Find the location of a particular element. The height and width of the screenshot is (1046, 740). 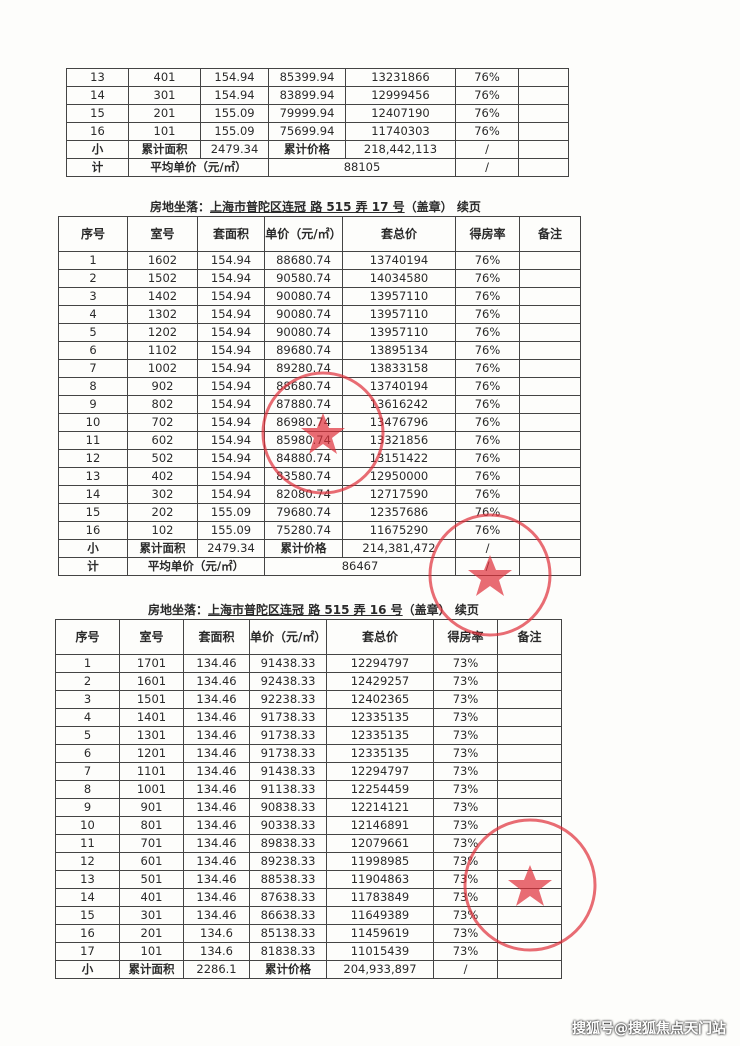

row-number-cell: 2 is located at coordinates (93, 278).